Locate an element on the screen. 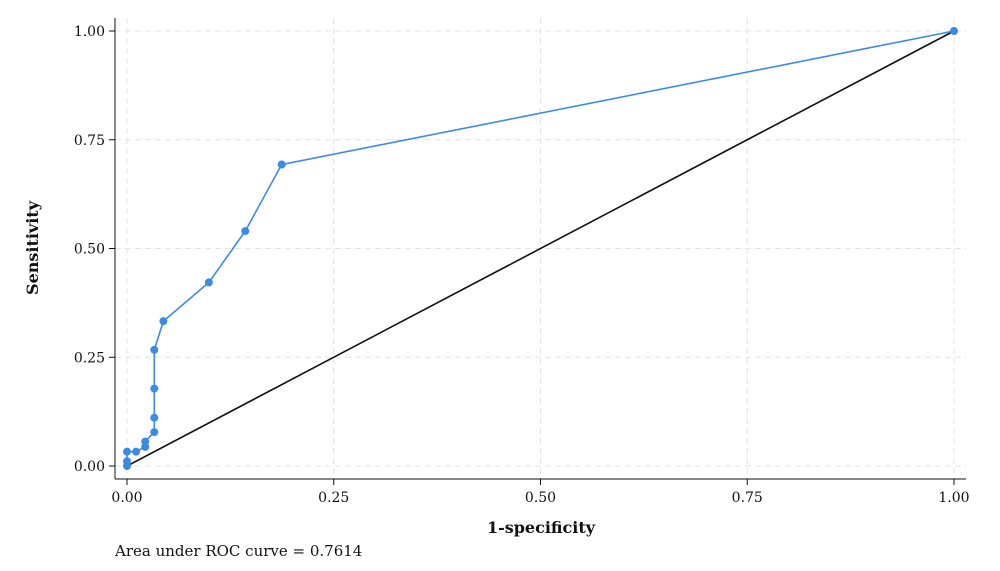 Image resolution: width=1000 pixels, height=571 pixels. x-tick-label: 1.00 is located at coordinates (953, 498).